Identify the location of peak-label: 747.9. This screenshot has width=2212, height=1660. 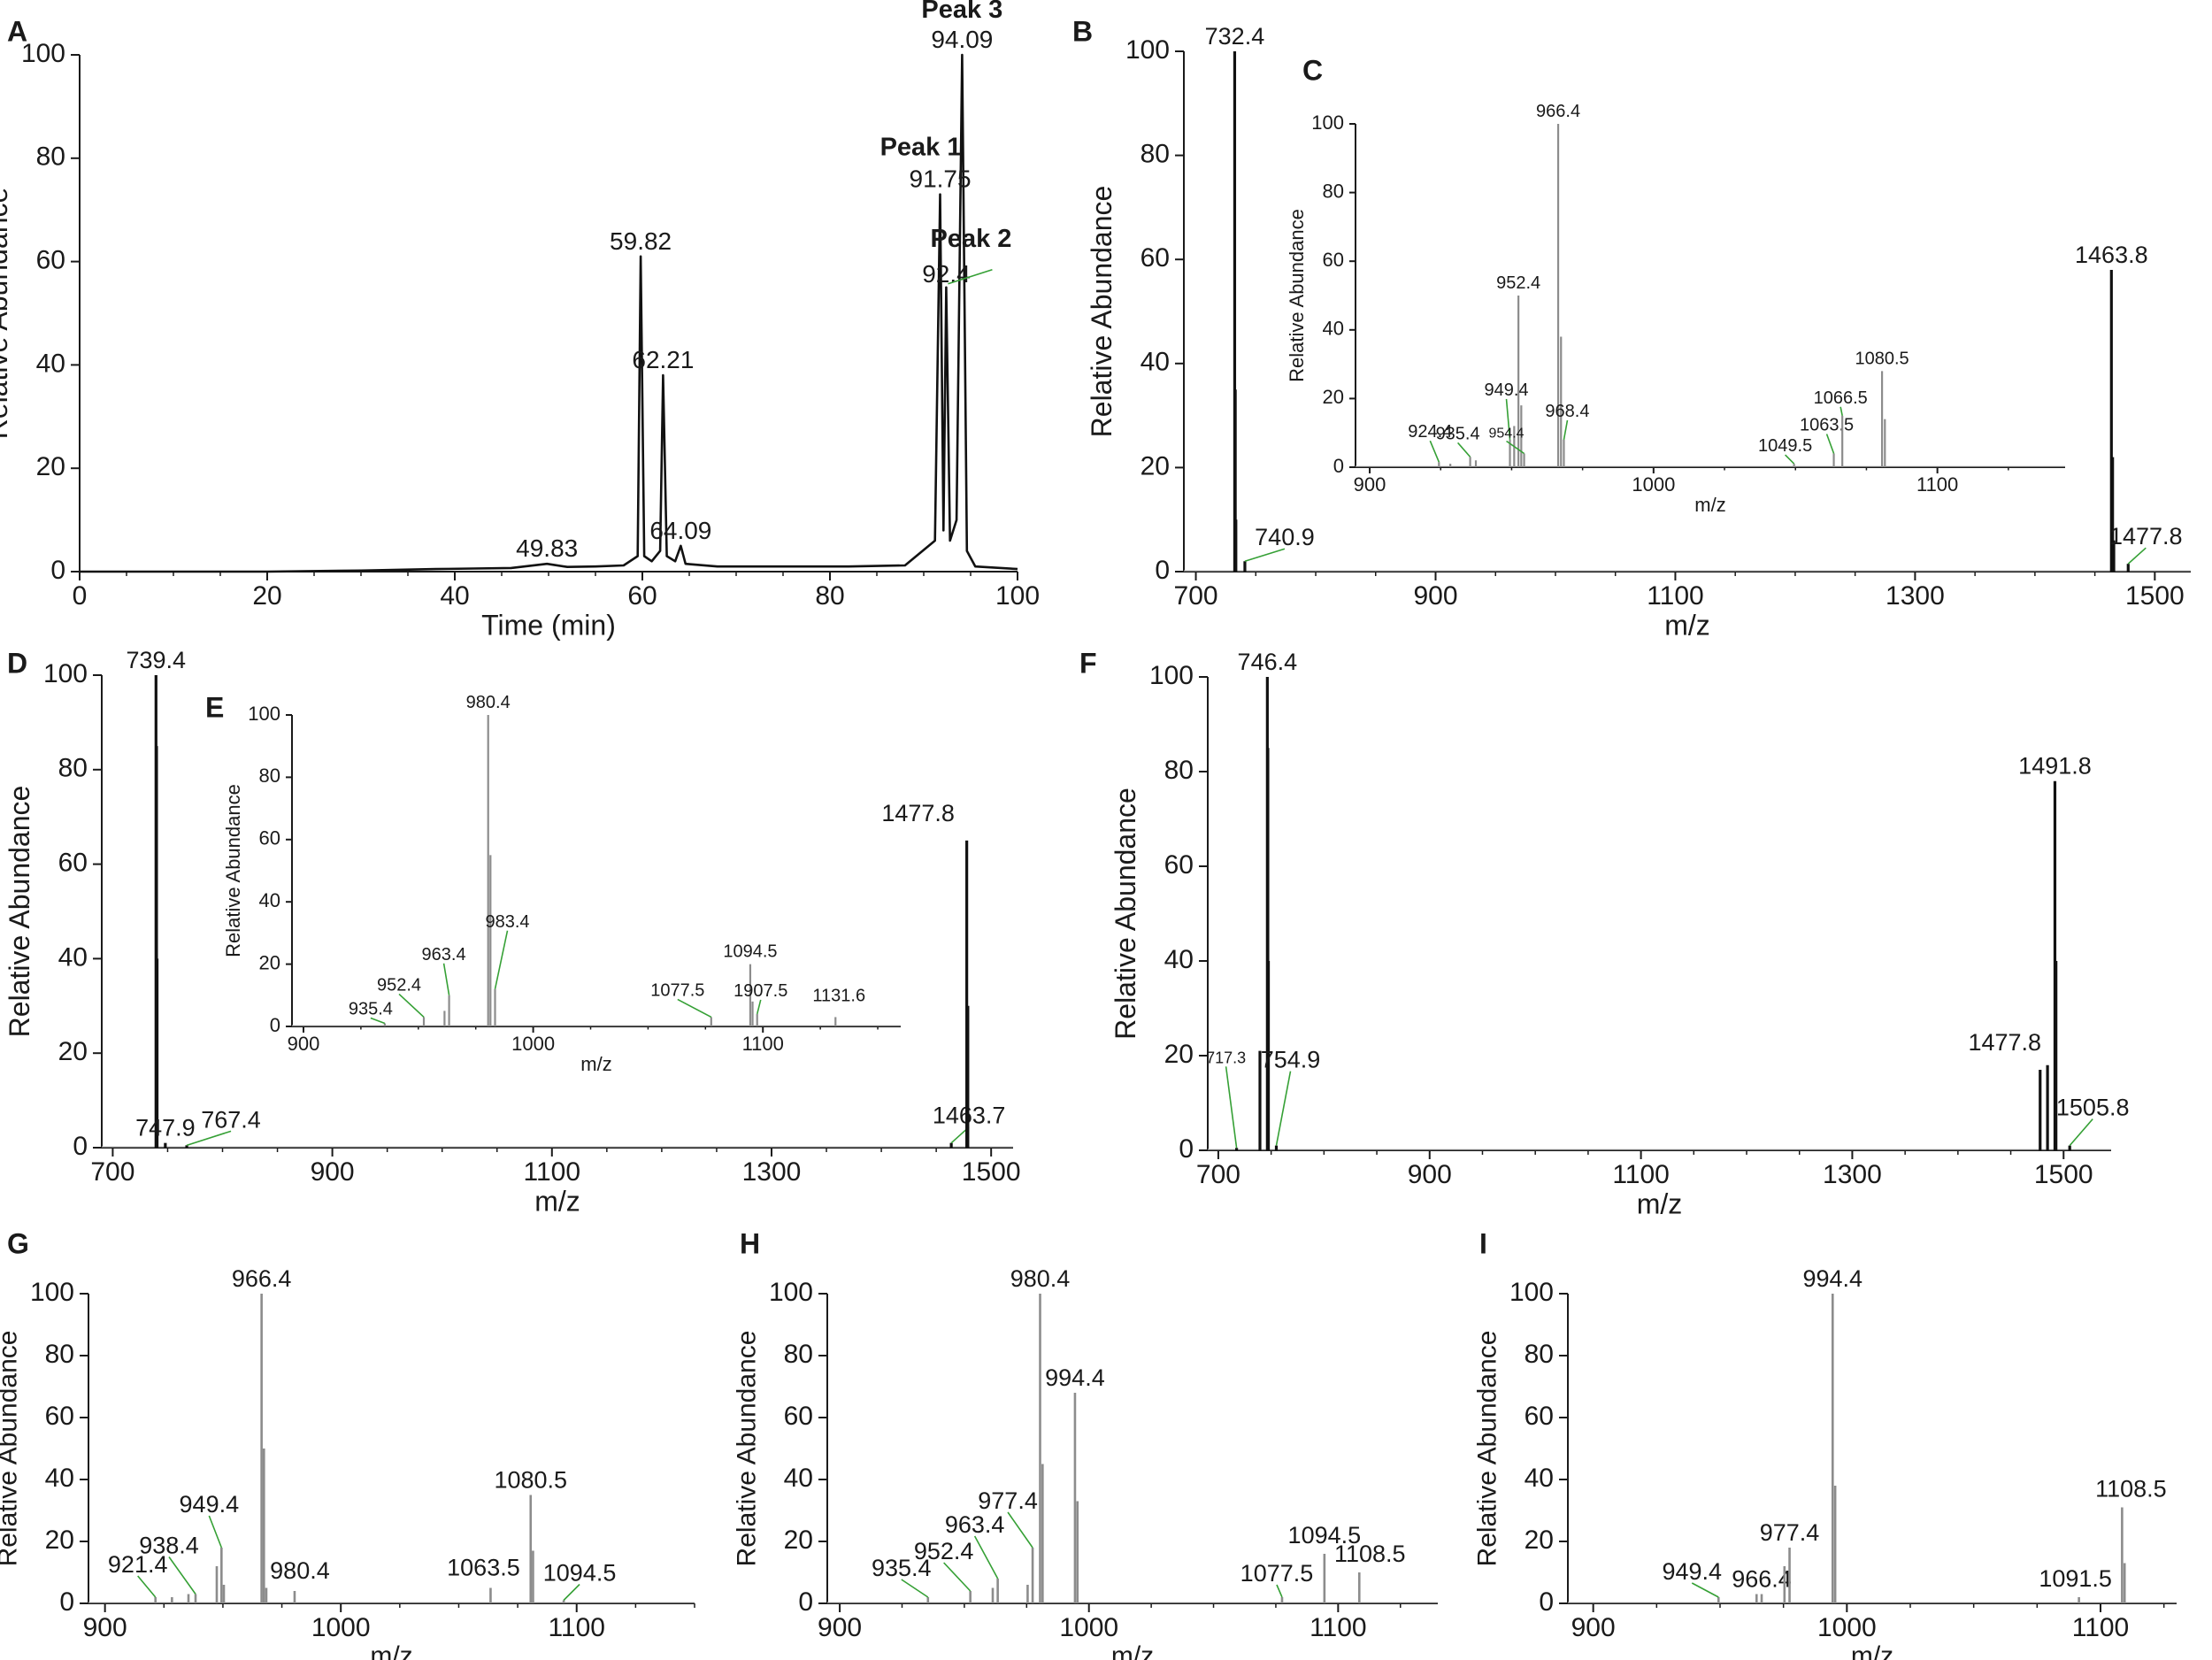
(166, 1128).